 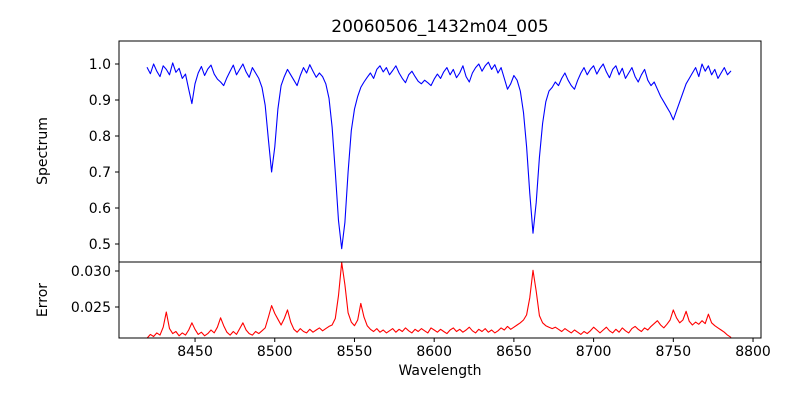 I want to click on y-tick-label: 0.7, so click(x=100, y=173).